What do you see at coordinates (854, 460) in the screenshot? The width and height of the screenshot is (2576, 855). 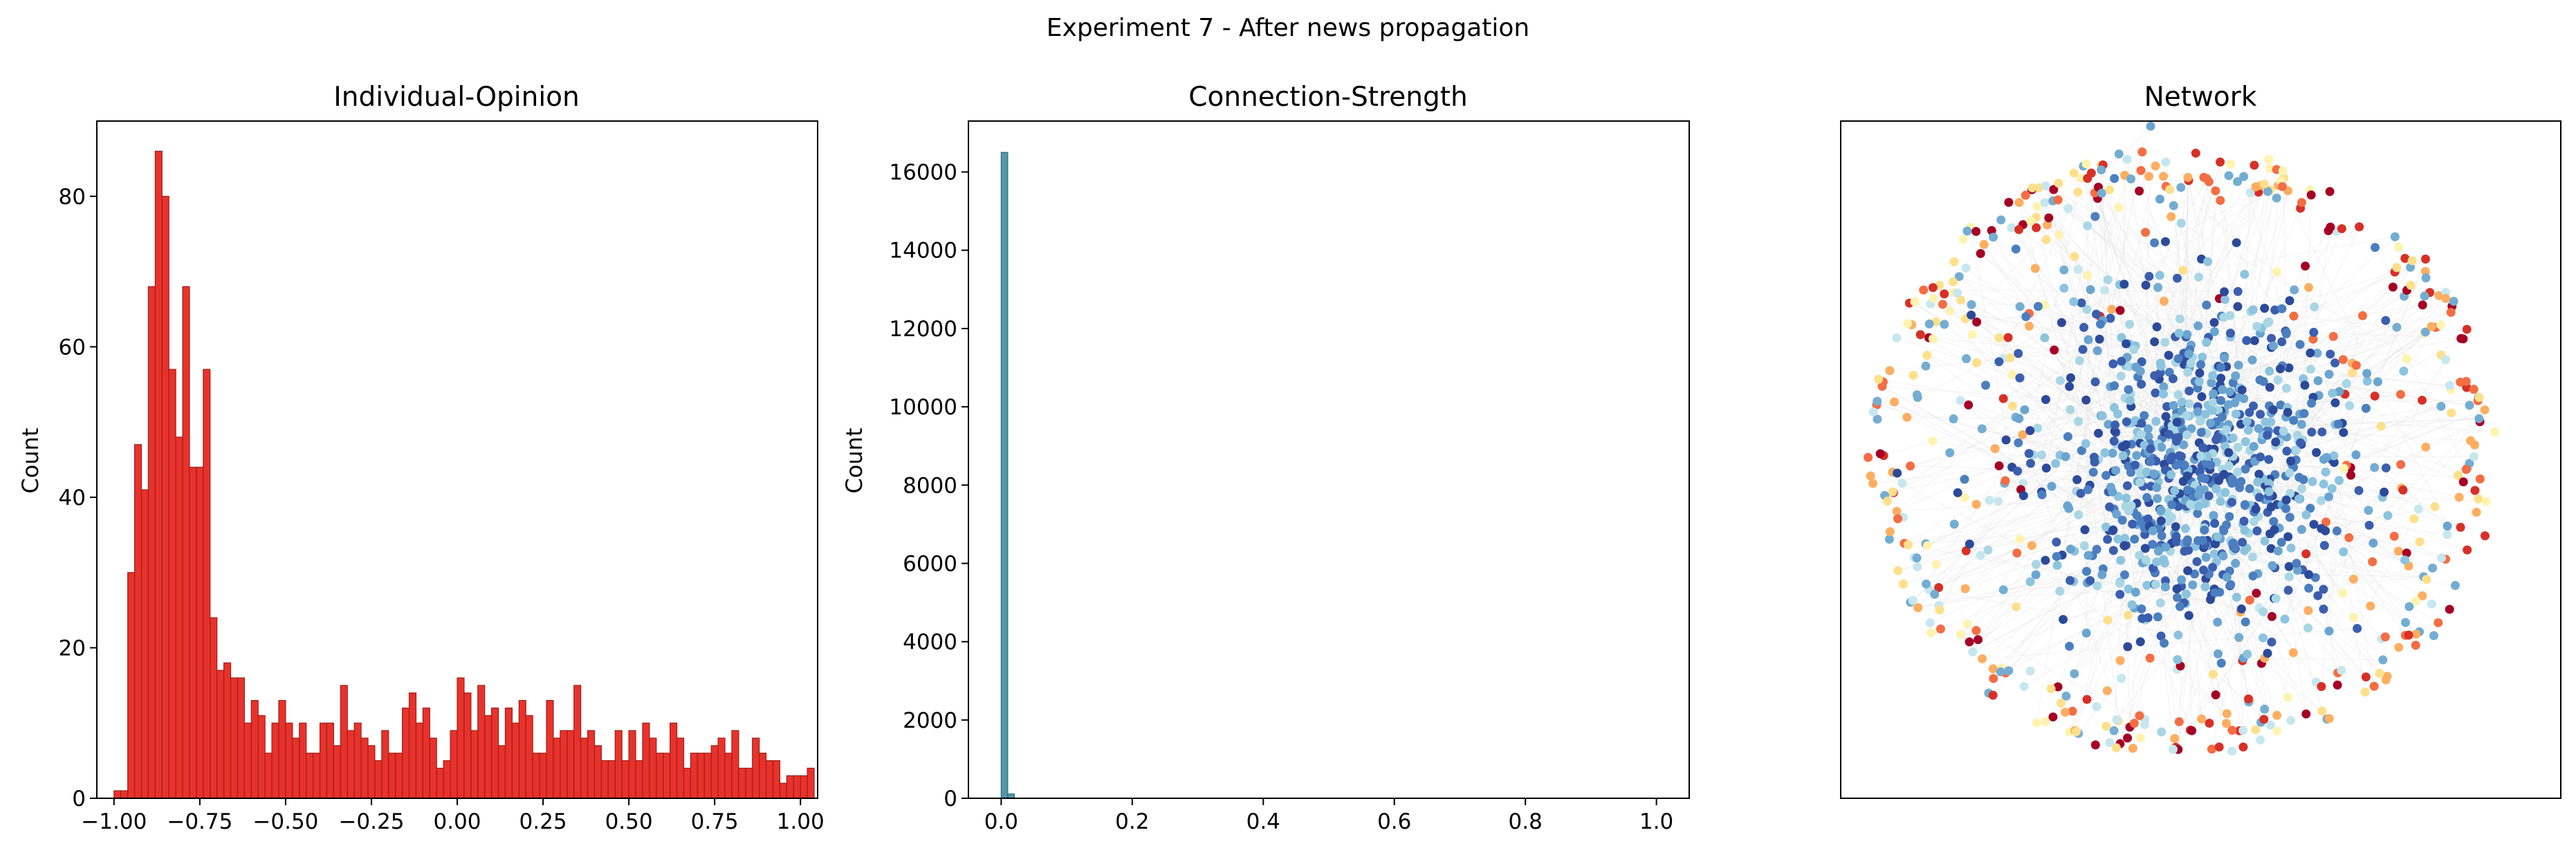 I see `connection-ylabel: Count` at bounding box center [854, 460].